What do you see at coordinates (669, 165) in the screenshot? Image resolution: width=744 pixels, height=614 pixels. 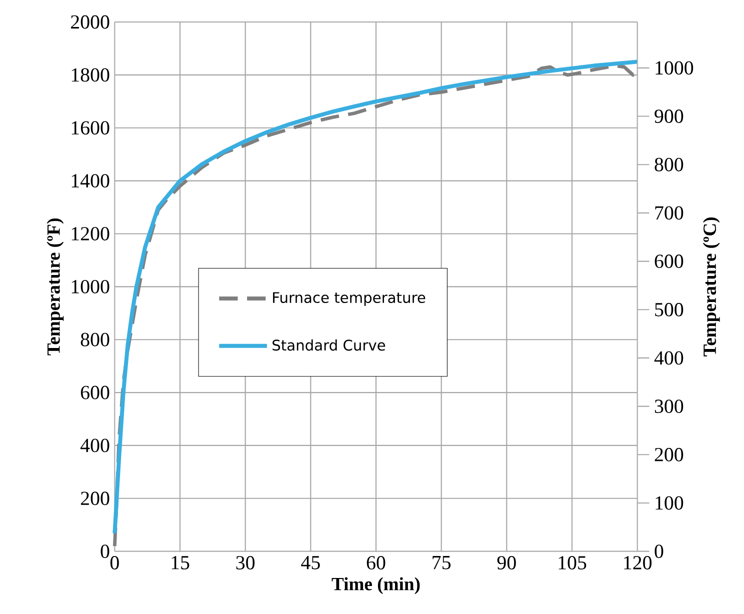 I see `y2-tick-label: 800` at bounding box center [669, 165].